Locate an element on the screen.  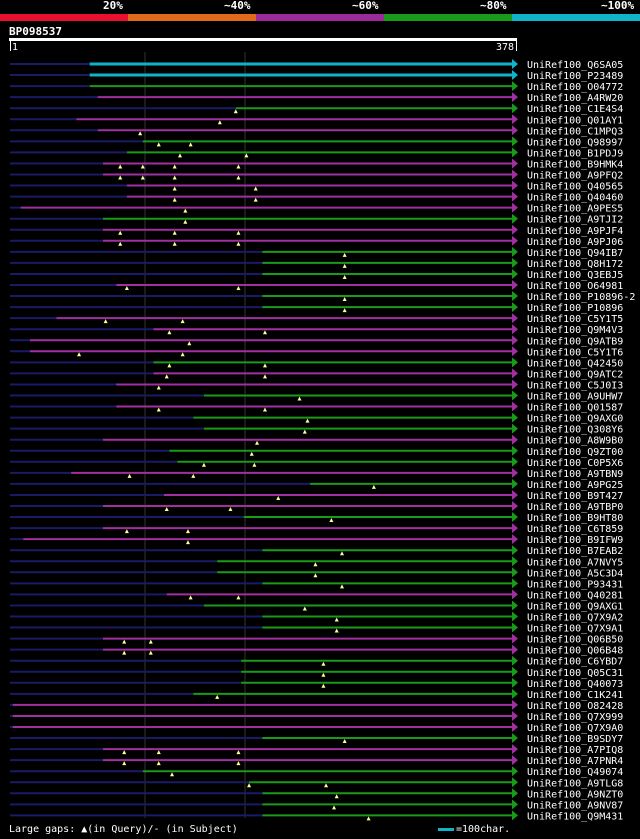
hit-row: UniRef100_A9NV87 is located at coordinates (316, 805).